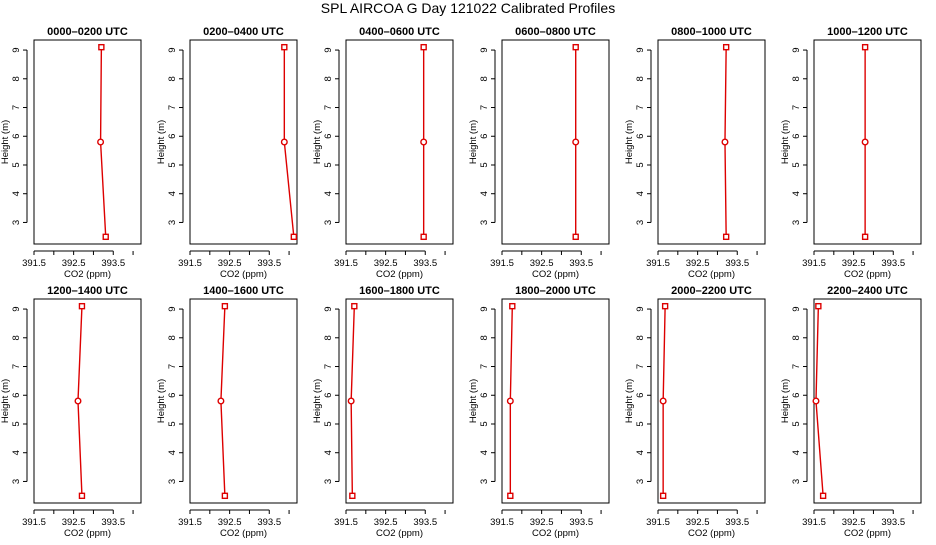 Image resolution: width=936 pixels, height=545 pixels. I want to click on panel-title: 1400–1600 UTC, so click(243, 291).